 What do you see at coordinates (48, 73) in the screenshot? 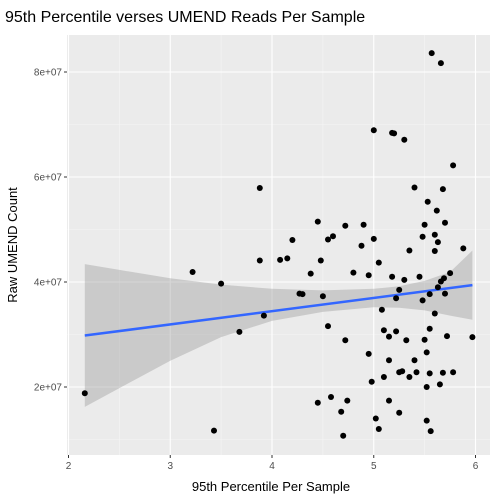
I see `y-tick-label: 8e+07` at bounding box center [48, 73].